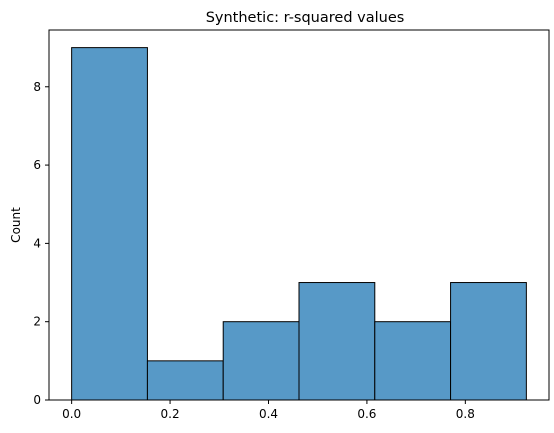  I want to click on y-tick-label: 6, so click(37, 165).